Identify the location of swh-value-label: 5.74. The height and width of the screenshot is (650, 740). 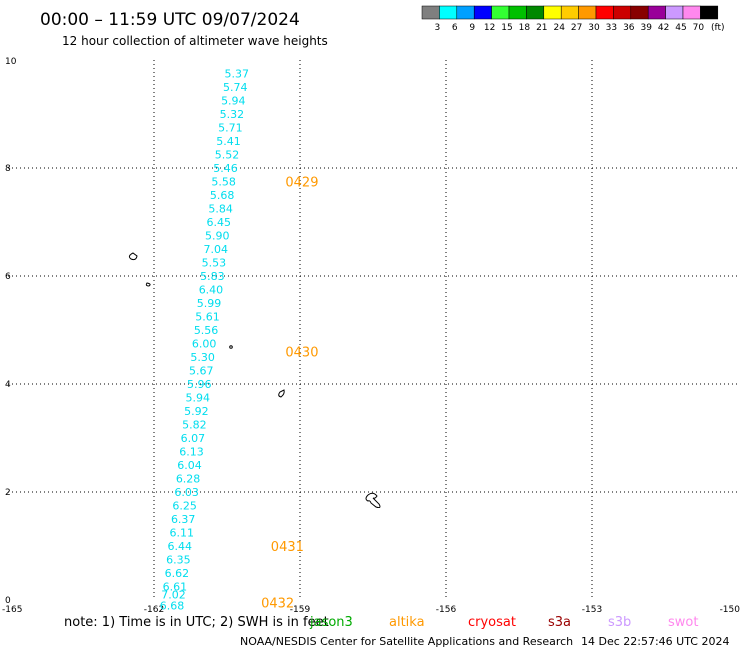
(235, 87).